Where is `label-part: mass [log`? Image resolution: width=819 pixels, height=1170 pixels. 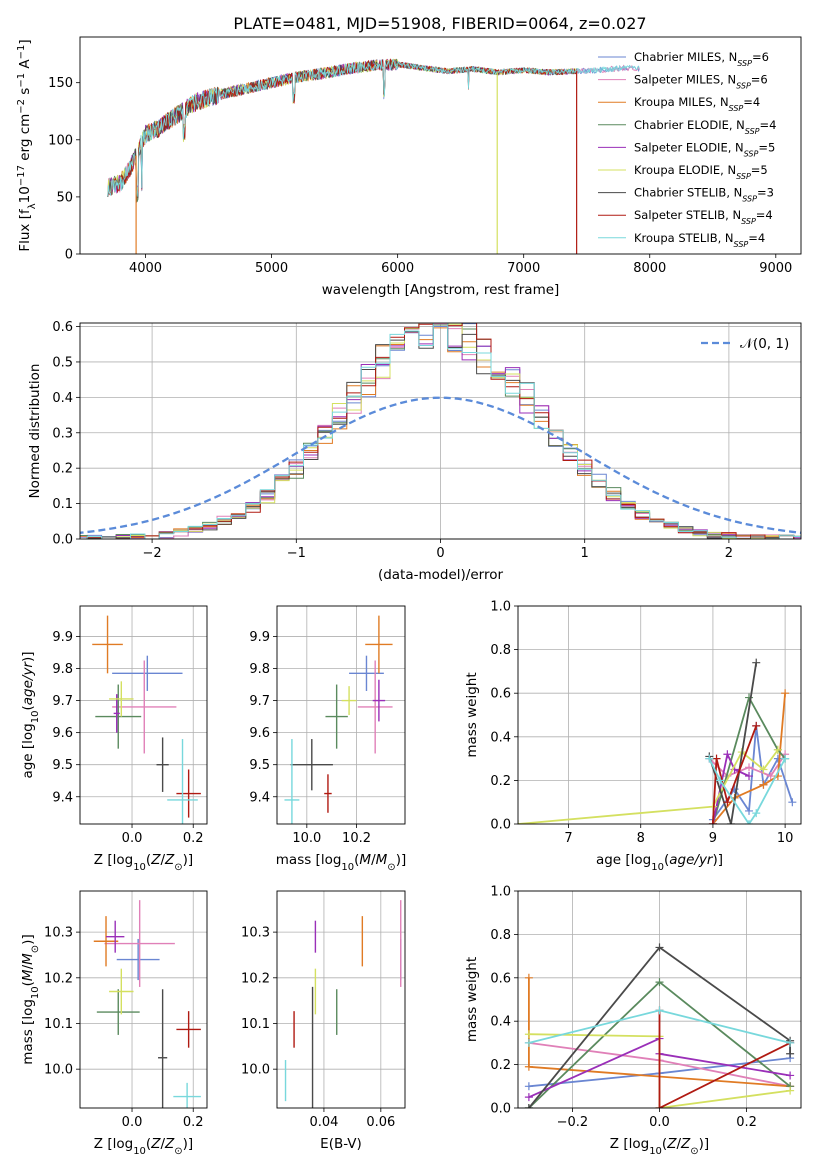 label-part: mass [log is located at coordinates (28, 1032).